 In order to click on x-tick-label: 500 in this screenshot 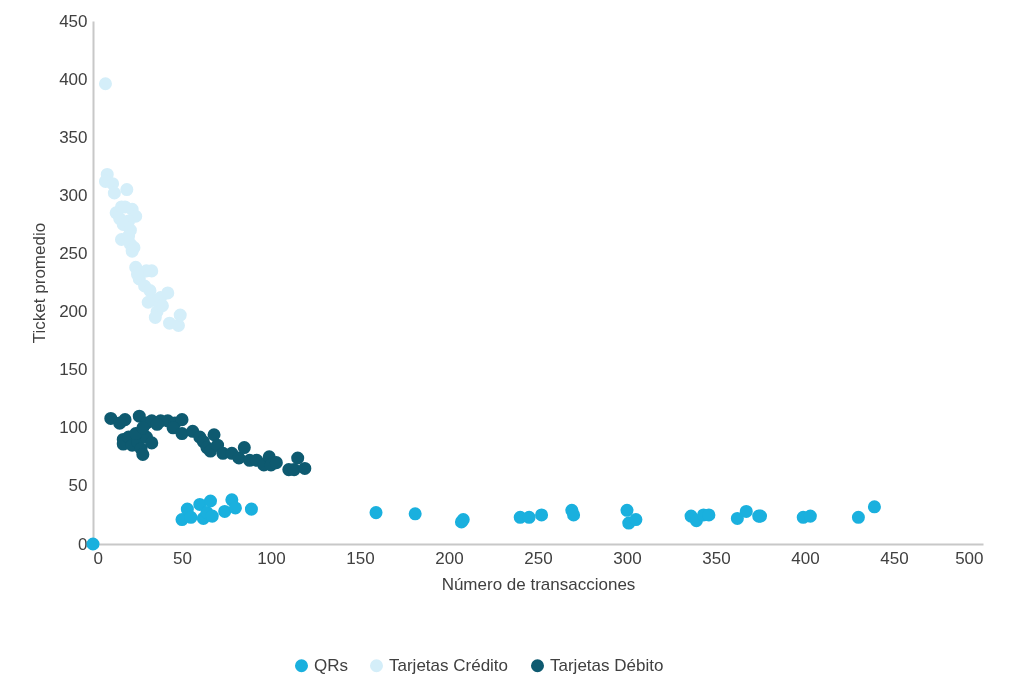, I will do `click(969, 558)`.